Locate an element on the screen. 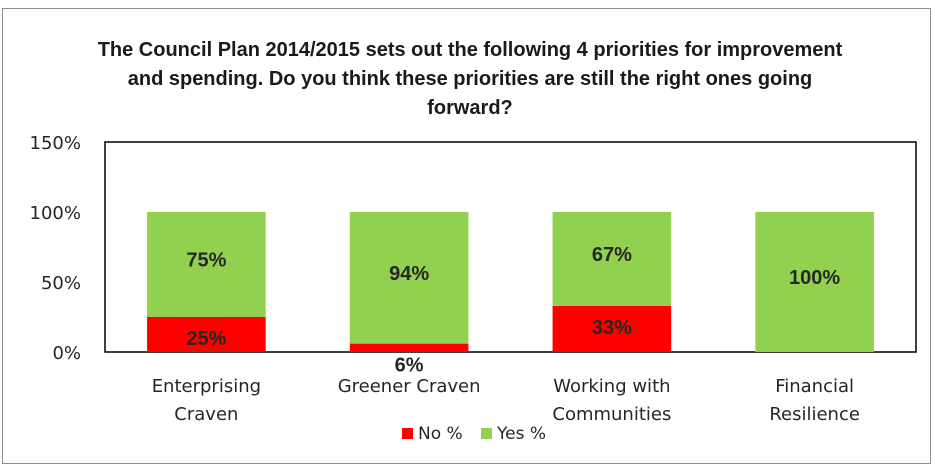  data-label: 75% is located at coordinates (206, 261).